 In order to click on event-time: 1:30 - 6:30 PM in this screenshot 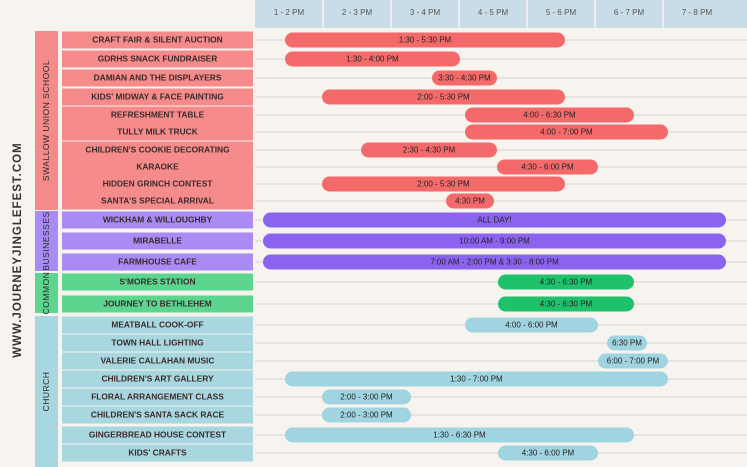, I will do `click(459, 435)`.